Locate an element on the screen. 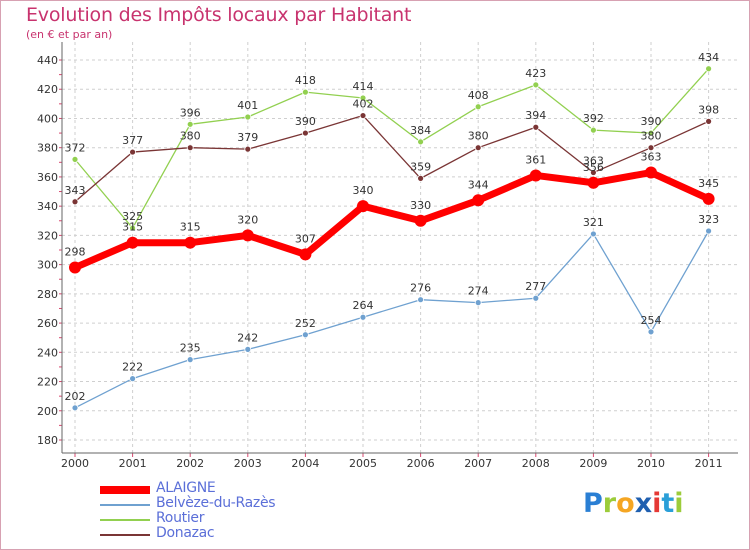 Image resolution: width=750 pixels, height=550 pixels. data-label: 401 is located at coordinates (247, 105).